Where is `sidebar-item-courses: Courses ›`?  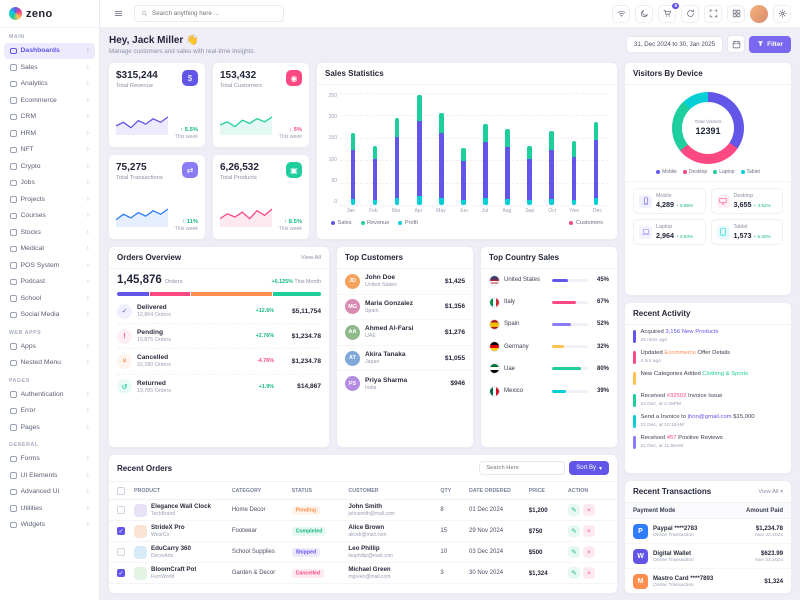
sidebar-item-courses: Courses › is located at coordinates (49, 216).